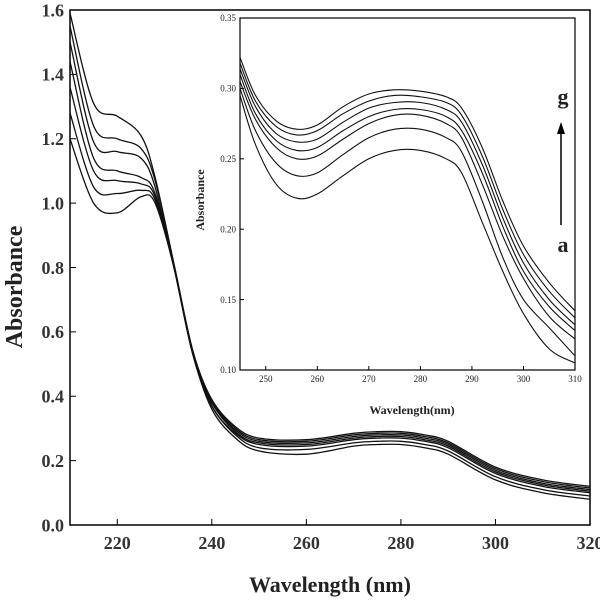  What do you see at coordinates (53, 10) in the screenshot?
I see `main-y-tick-label: 1.6` at bounding box center [53, 10].